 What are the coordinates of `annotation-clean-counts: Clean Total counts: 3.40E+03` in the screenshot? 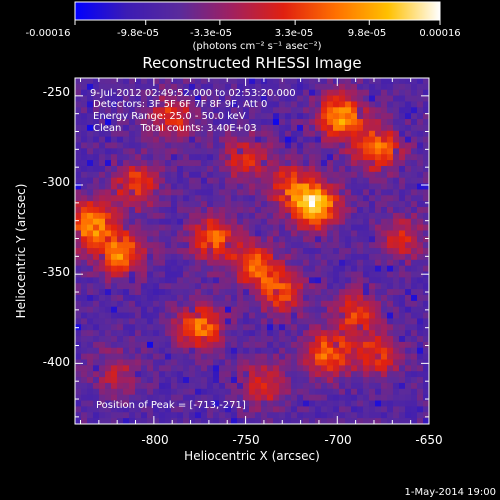 It's located at (175, 128).